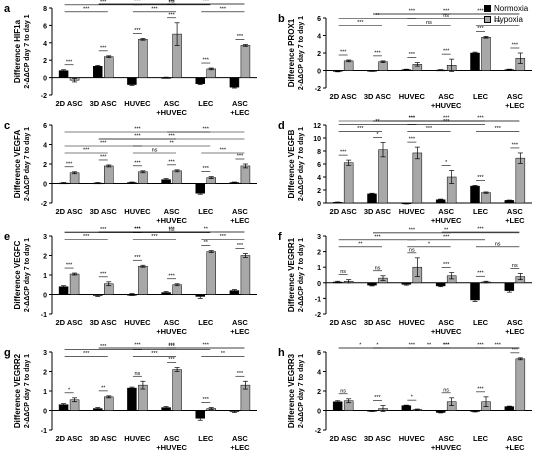 The image size is (550, 463). I want to click on panel-b-y-label-line2: 2-ΔΔCP day 7 to day 1, so click(301, 53).